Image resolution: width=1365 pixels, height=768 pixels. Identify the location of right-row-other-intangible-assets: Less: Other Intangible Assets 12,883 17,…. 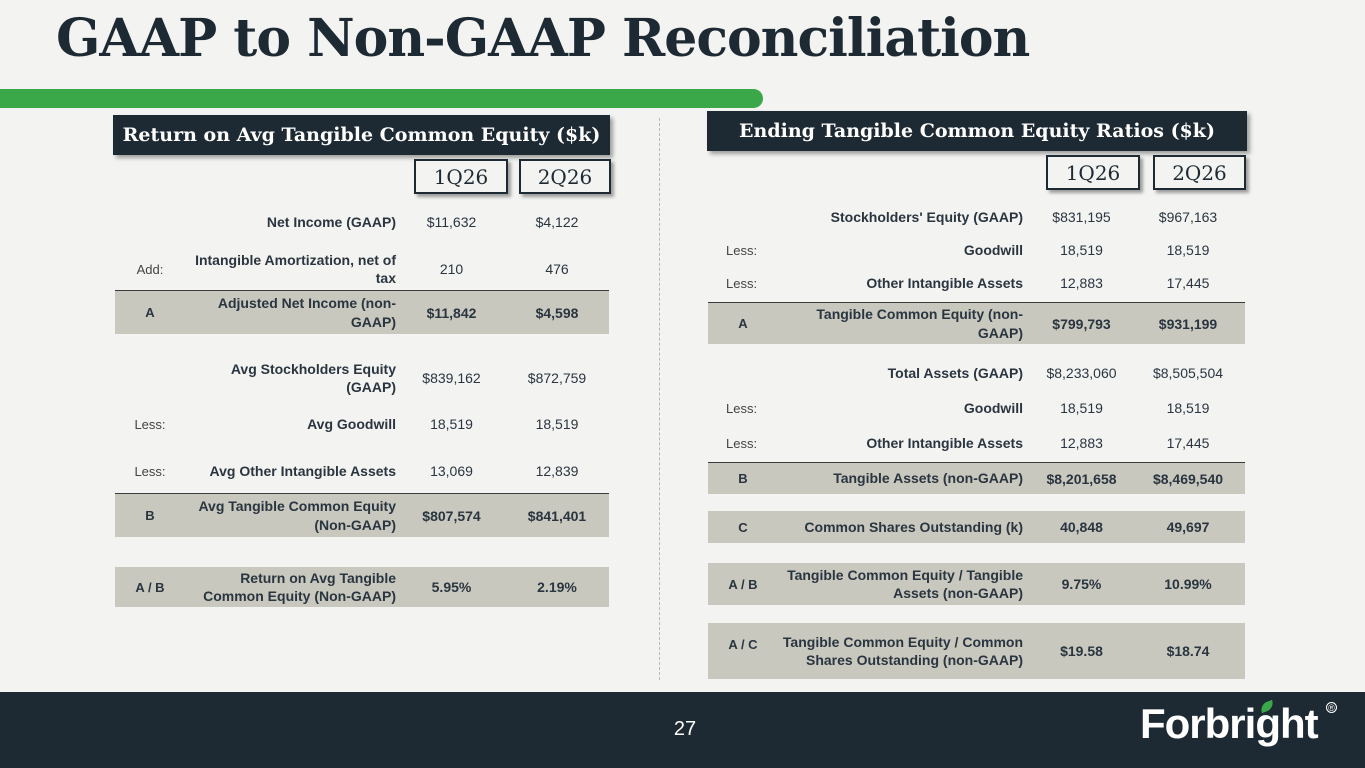
(976, 283).